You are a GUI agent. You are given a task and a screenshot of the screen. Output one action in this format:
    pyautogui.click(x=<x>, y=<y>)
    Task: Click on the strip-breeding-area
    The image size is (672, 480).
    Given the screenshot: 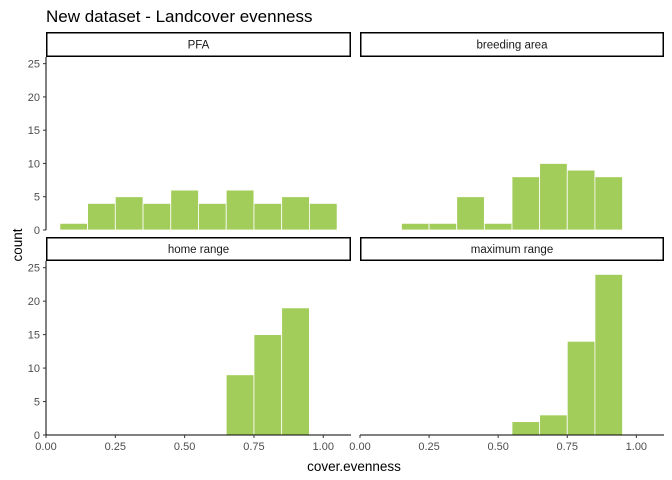 What is the action you would take?
    pyautogui.click(x=512, y=44)
    